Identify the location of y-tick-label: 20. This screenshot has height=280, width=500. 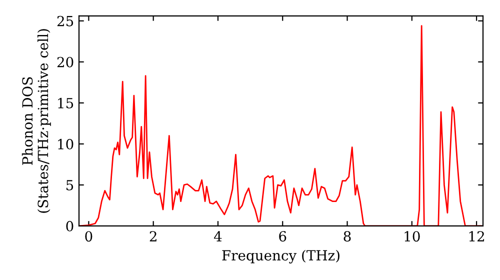
(65, 62).